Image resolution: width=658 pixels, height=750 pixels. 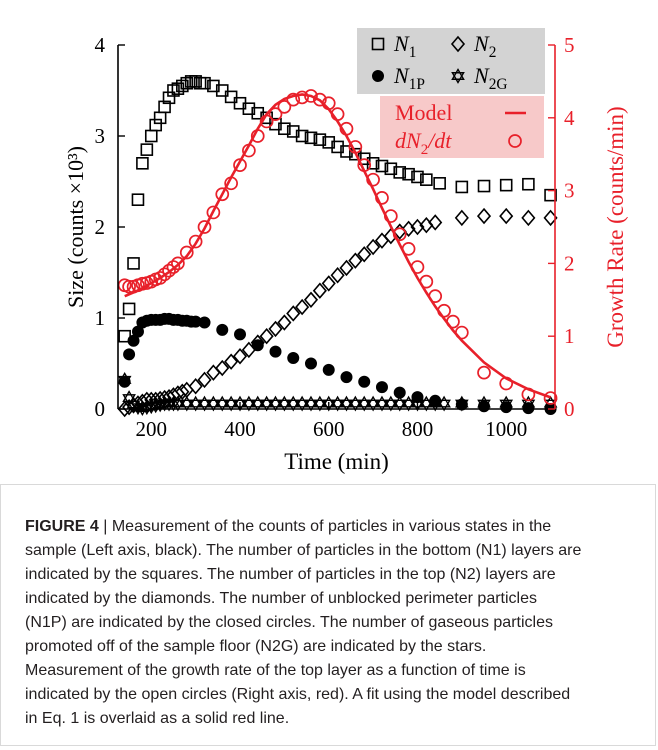 What do you see at coordinates (75, 227) in the screenshot?
I see `left-y-axis-title: Size (counts ×10³)` at bounding box center [75, 227].